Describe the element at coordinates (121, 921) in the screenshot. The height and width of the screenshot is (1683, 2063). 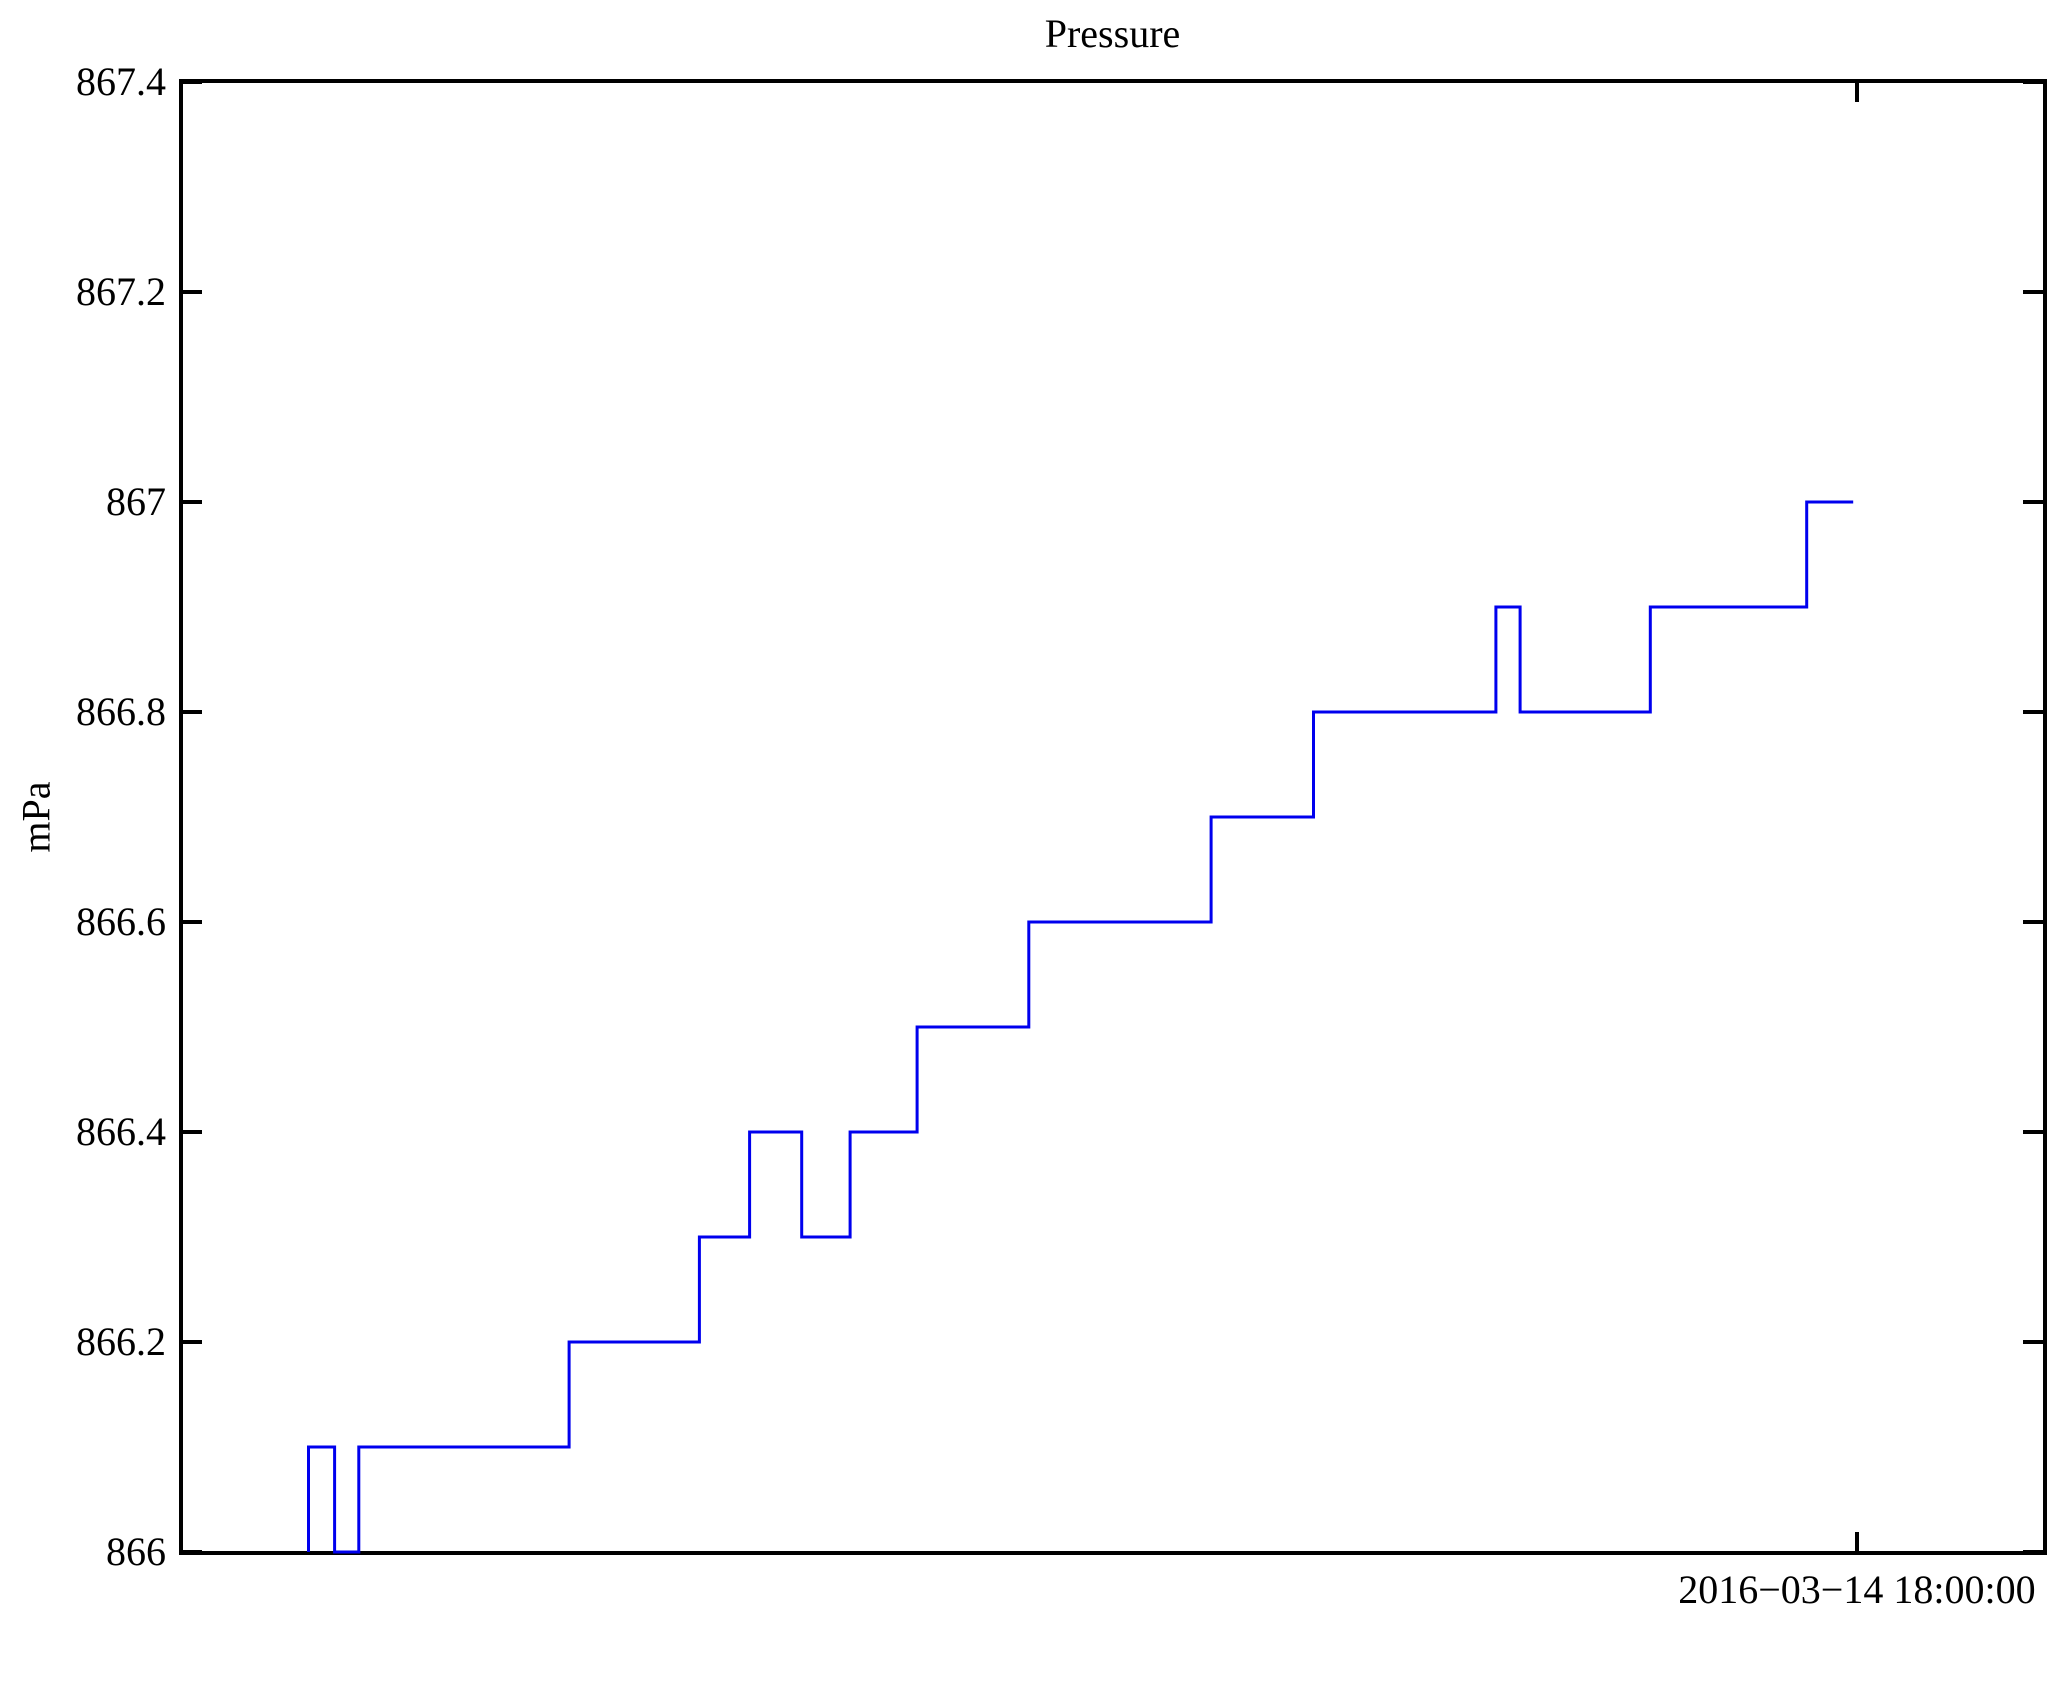
I see `y-tick-label: 866.6` at that location.